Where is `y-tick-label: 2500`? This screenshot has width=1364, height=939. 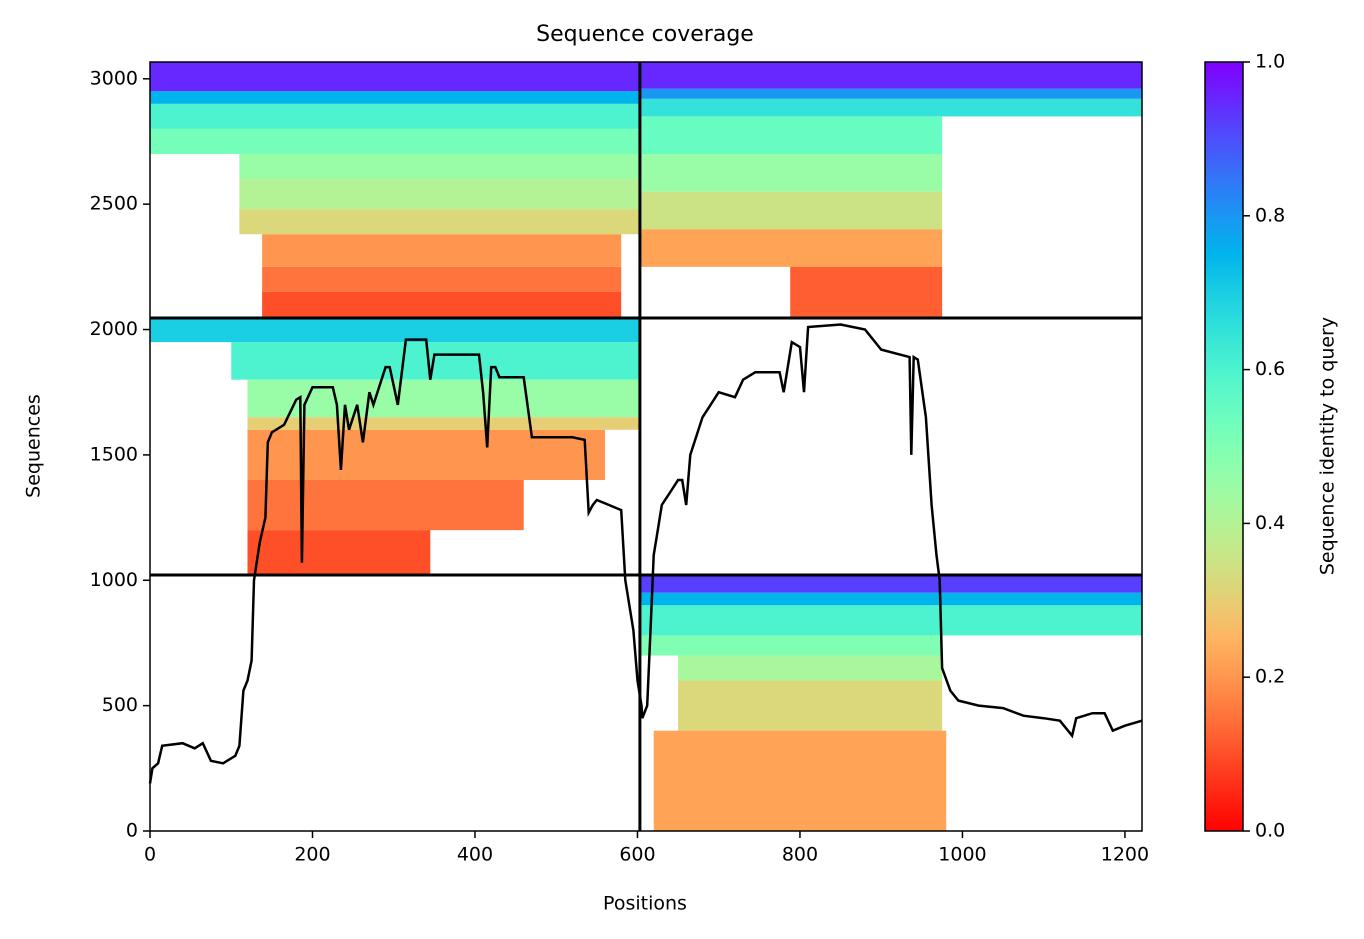
y-tick-label: 2500 is located at coordinates (114, 204).